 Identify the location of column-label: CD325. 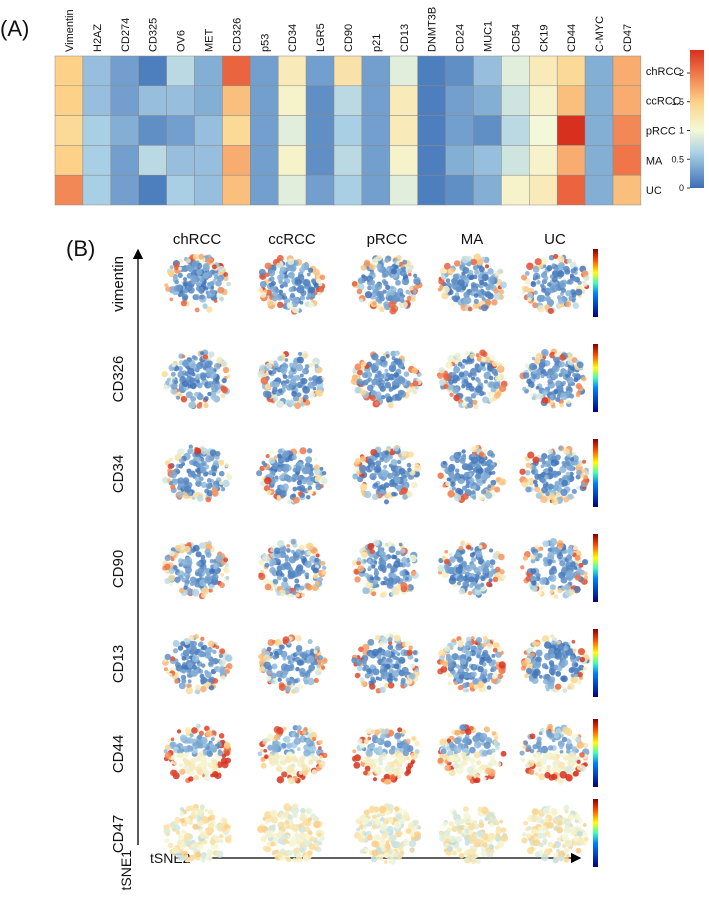
(154, 35).